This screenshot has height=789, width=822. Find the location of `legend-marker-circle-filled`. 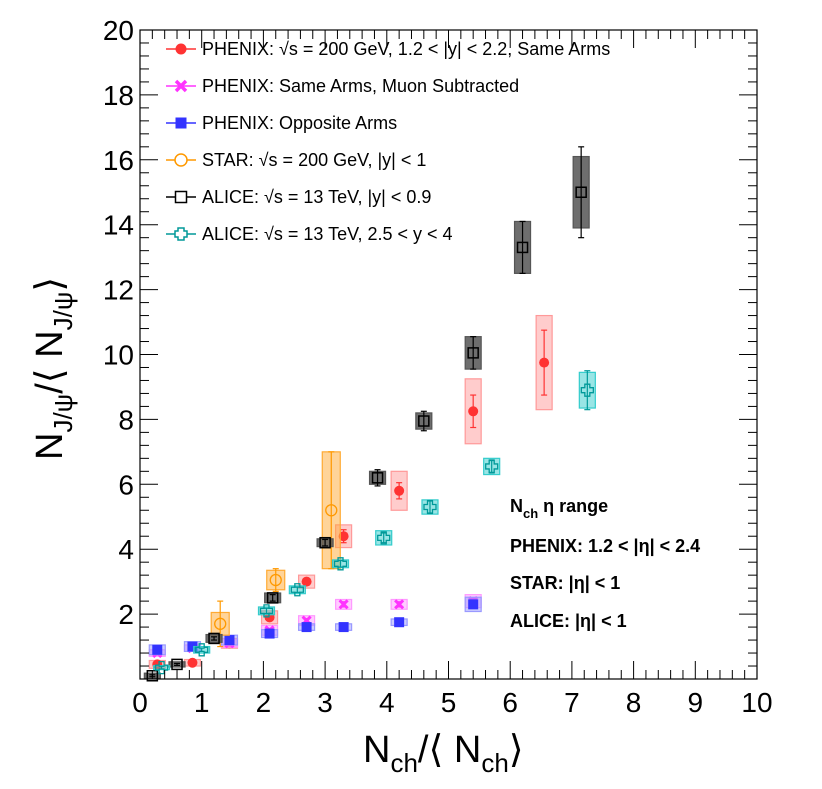

legend-marker-circle-filled is located at coordinates (181, 49).